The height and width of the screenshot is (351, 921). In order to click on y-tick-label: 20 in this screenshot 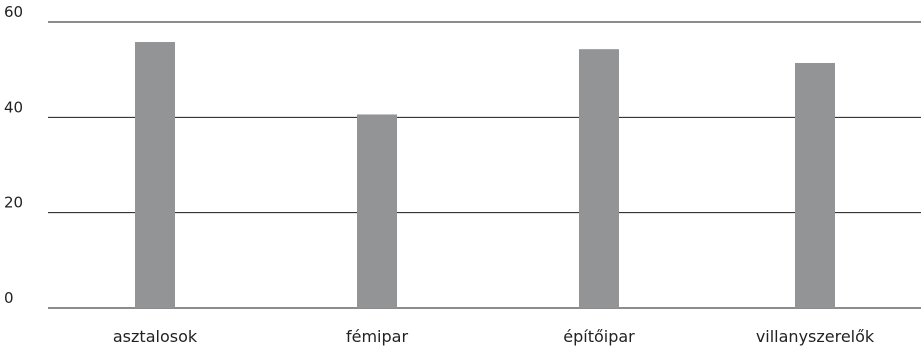, I will do `click(13, 203)`.